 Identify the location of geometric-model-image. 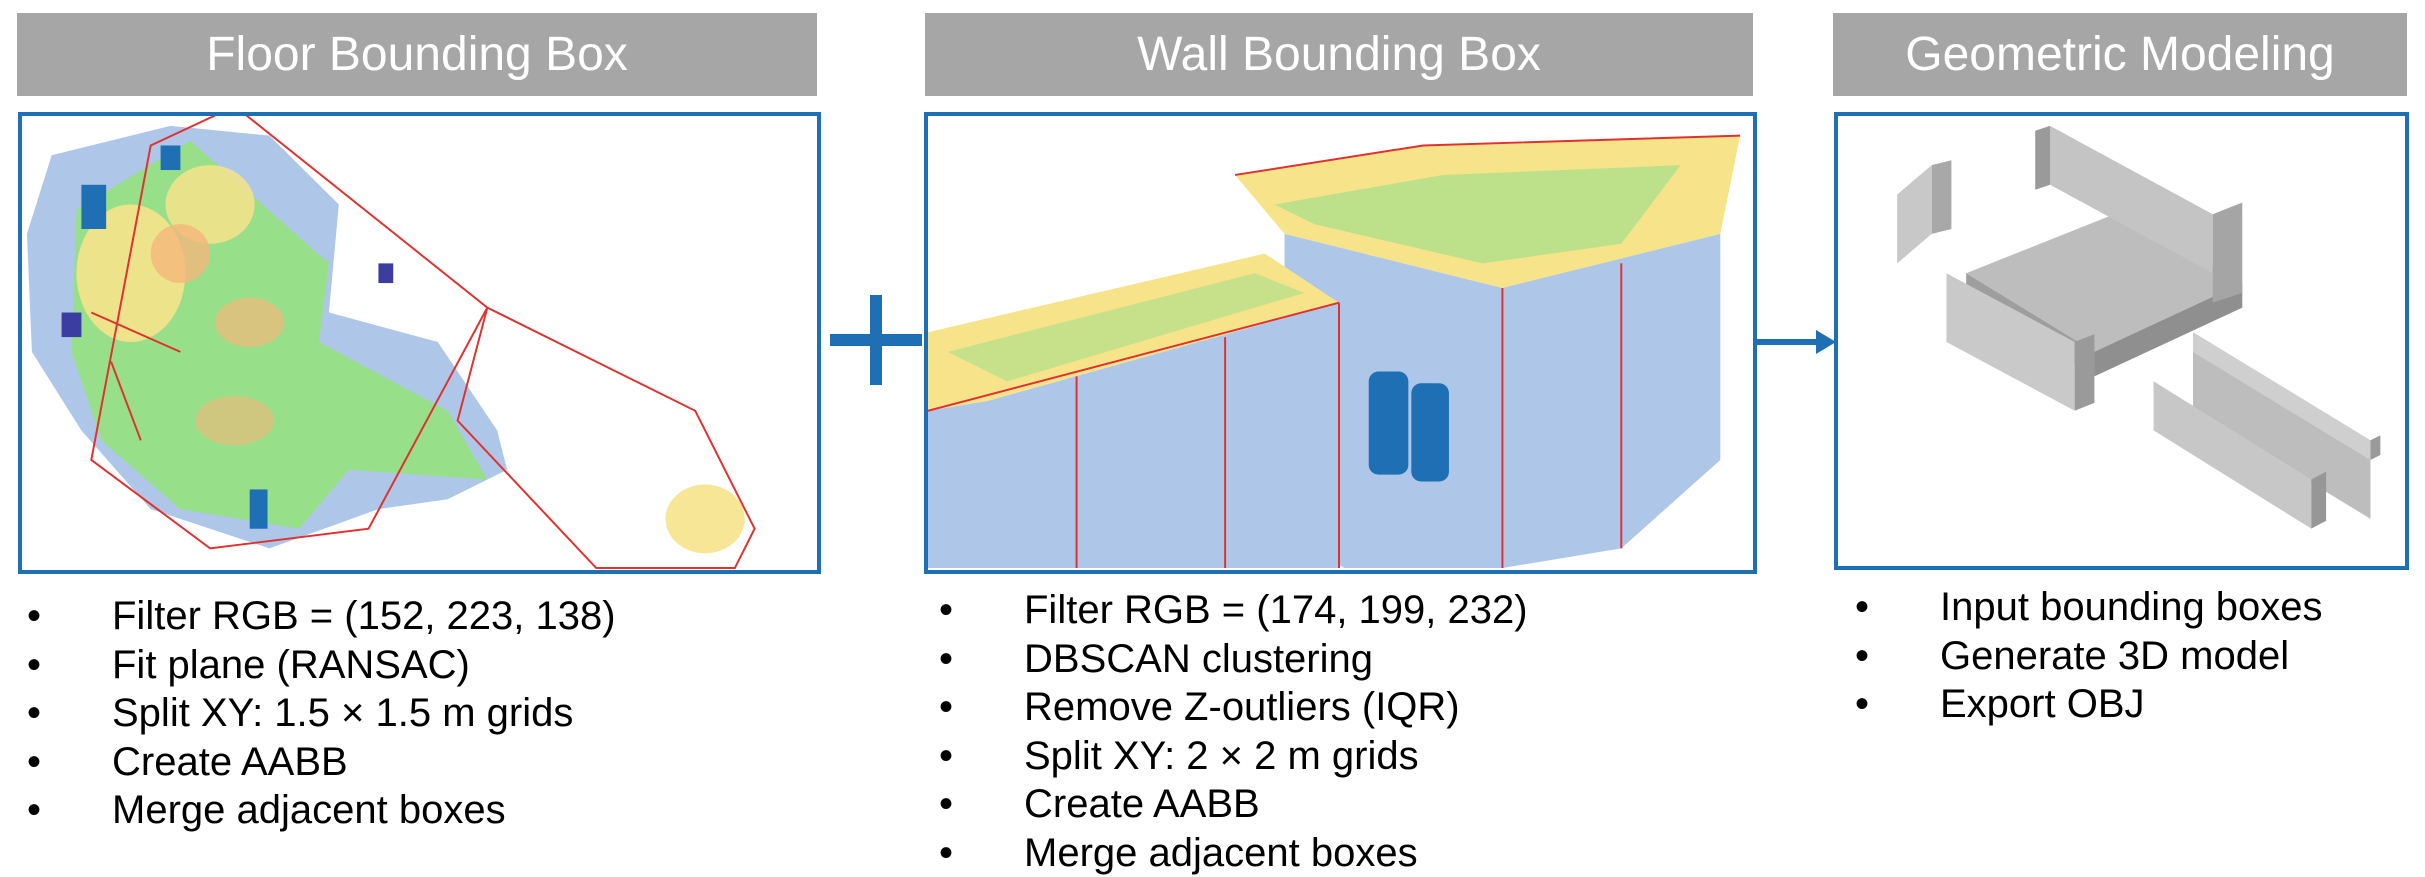
(2121, 341).